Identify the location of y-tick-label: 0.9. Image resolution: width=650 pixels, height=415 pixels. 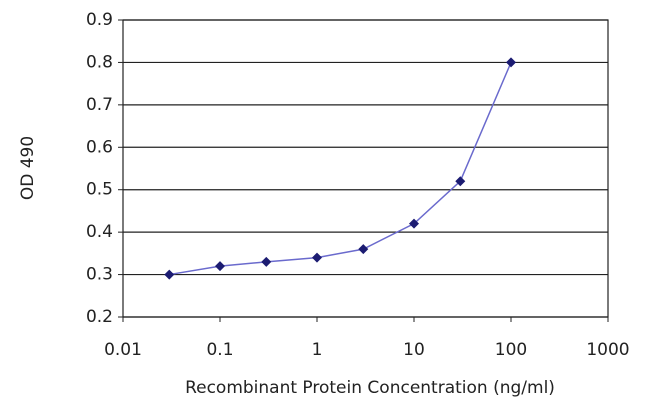
(99, 20).